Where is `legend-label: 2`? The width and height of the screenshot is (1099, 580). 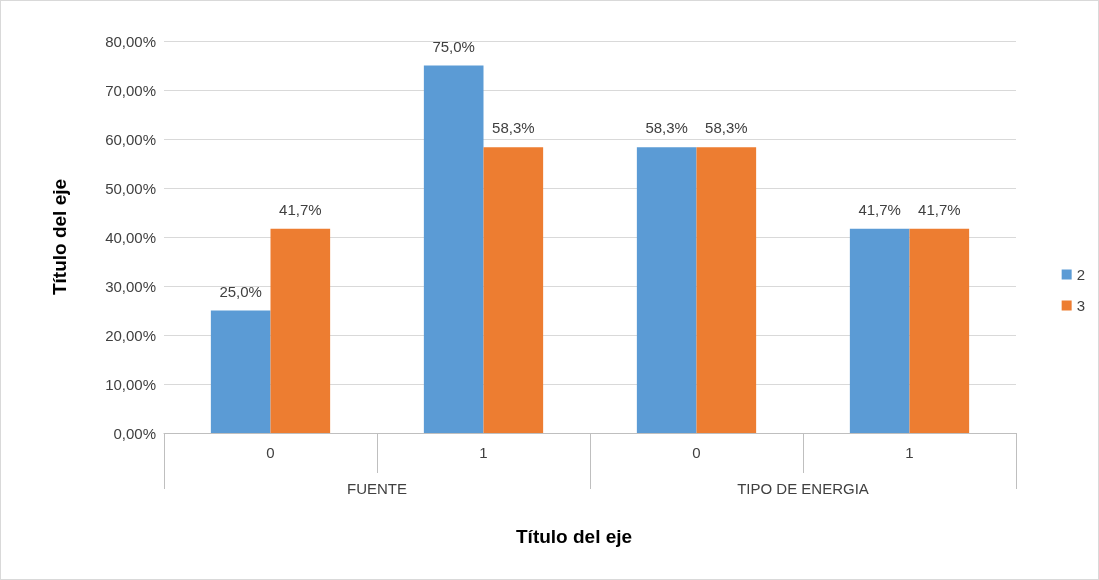
legend-label: 2 is located at coordinates (1080, 274).